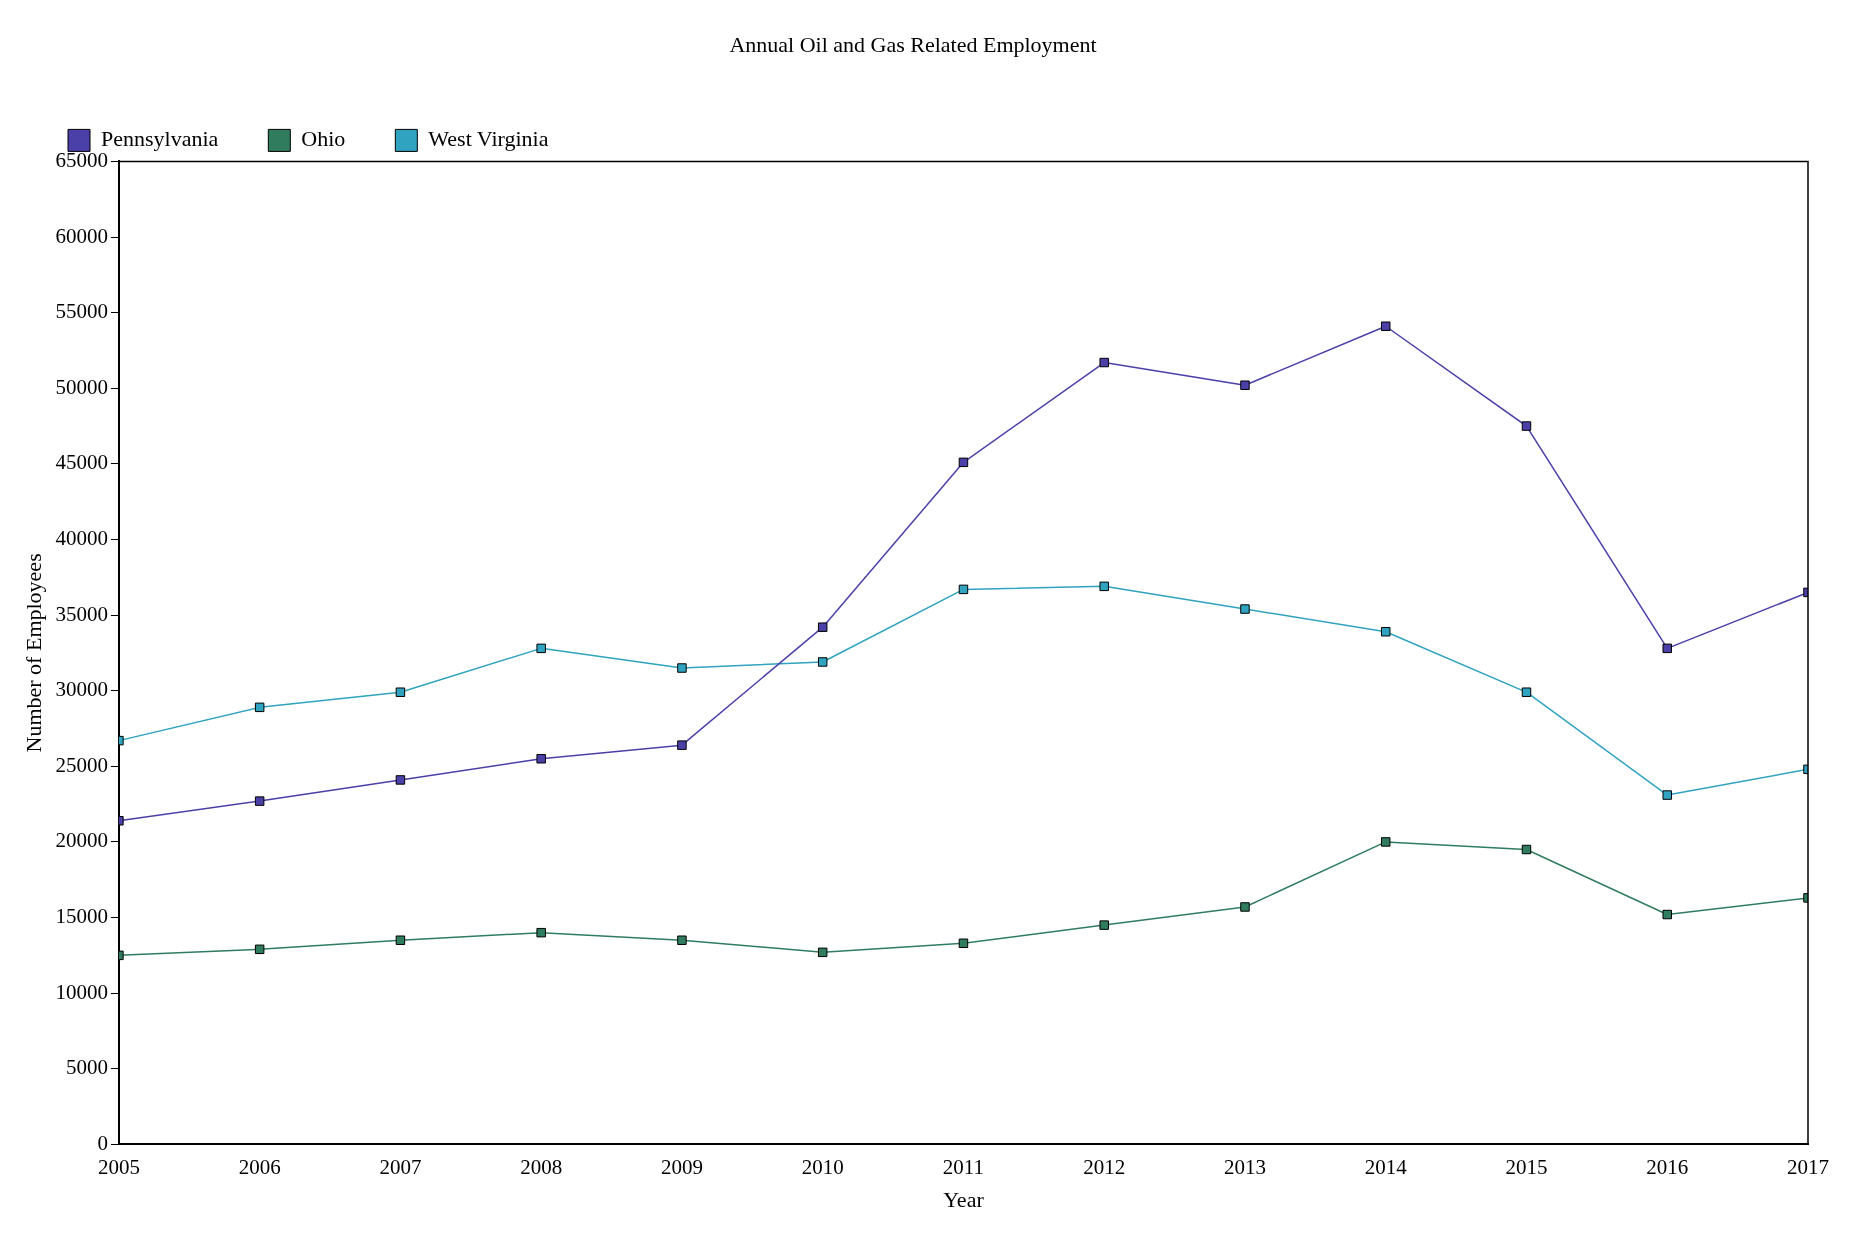  What do you see at coordinates (81, 916) in the screenshot?
I see `y-tick-label: 15000` at bounding box center [81, 916].